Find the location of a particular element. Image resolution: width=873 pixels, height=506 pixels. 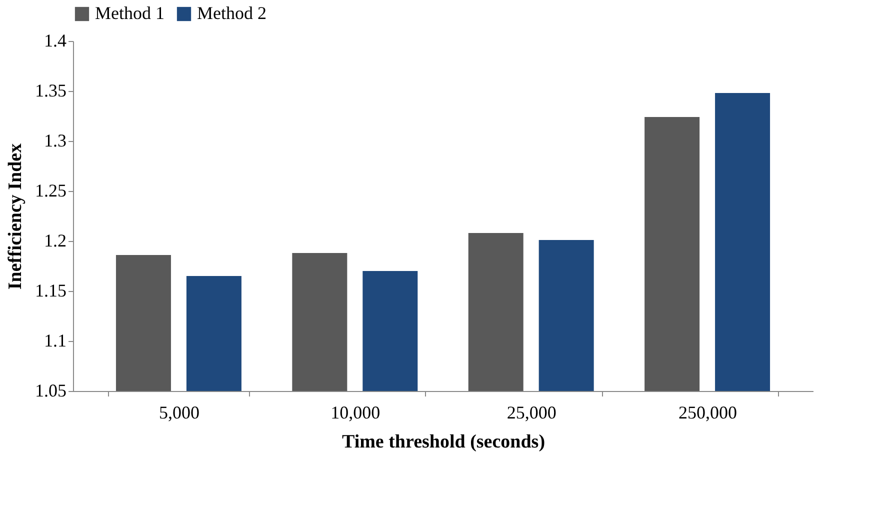

y-tick-label: 1.05 is located at coordinates (50, 390).